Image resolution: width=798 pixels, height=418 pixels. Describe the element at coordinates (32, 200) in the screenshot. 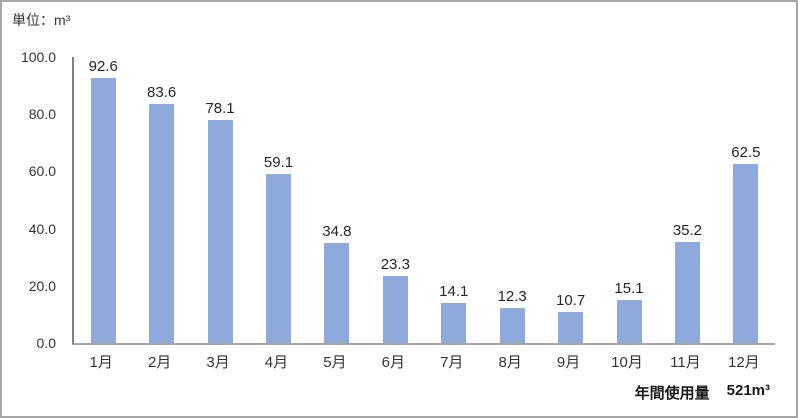

I see `y-axis-labels: 100.0 80.0 60.0 40.0 20.0 0.0` at that location.